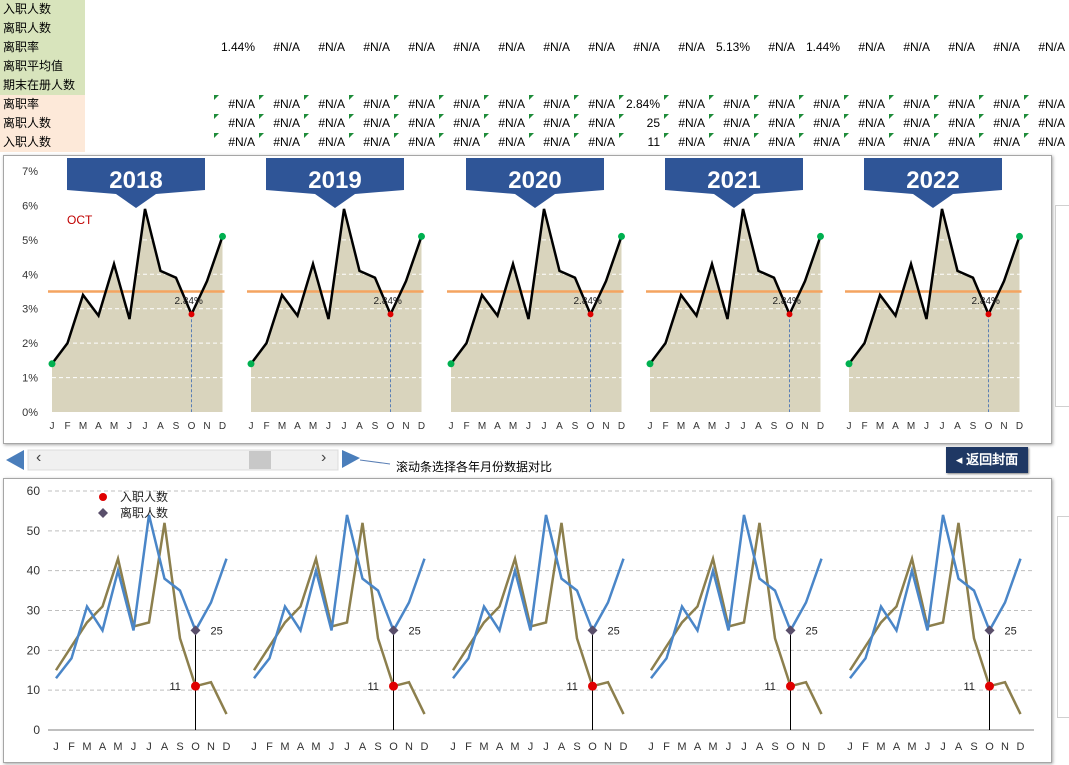 The height and width of the screenshot is (765, 1069). I want to click on back-to-cover-button: ◂ 返回封面, so click(987, 460).